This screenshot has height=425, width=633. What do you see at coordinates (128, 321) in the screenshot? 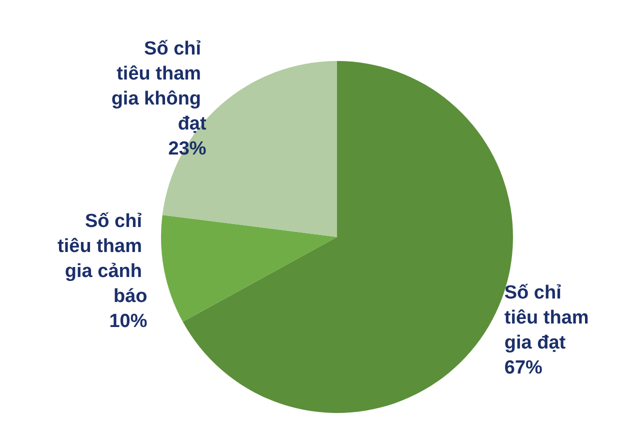
I see `data-label: 10%` at bounding box center [128, 321].